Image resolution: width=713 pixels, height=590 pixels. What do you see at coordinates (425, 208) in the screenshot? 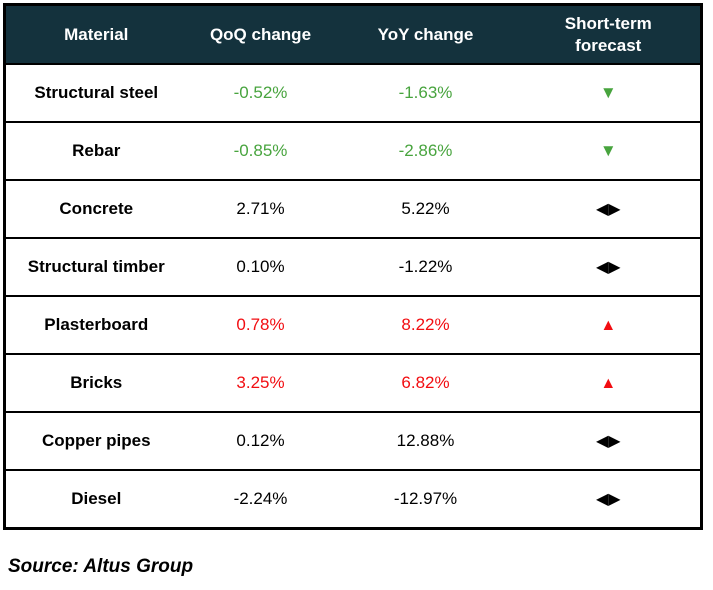
I see `yoy-value-cell: 5.22%` at bounding box center [425, 208].